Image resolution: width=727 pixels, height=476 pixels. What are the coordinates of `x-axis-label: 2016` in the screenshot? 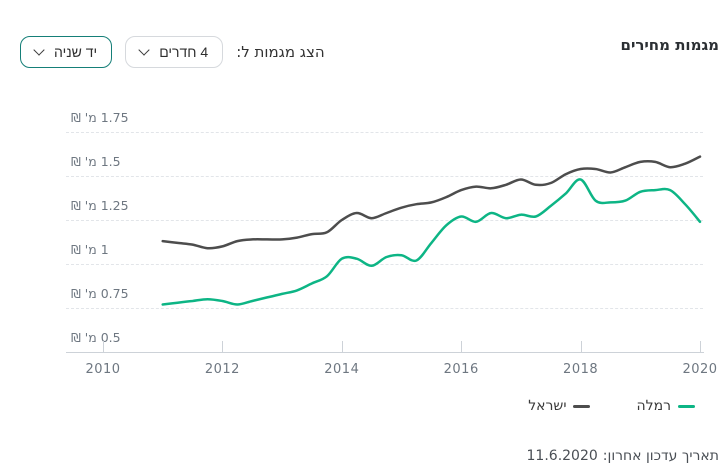 It's located at (461, 369).